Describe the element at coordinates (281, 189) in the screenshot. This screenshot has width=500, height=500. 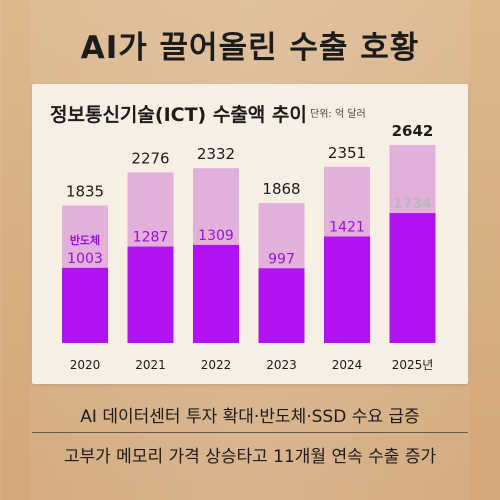
I see `total-value-label-3: 1868` at that location.